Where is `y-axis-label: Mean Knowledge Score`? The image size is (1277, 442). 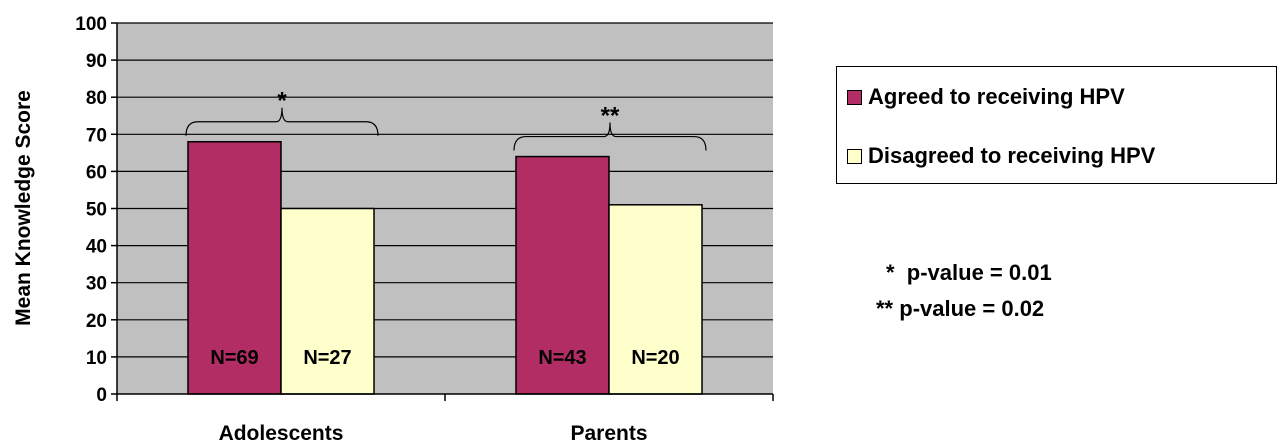
y-axis-label: Mean Knowledge Score is located at coordinates (23, 208).